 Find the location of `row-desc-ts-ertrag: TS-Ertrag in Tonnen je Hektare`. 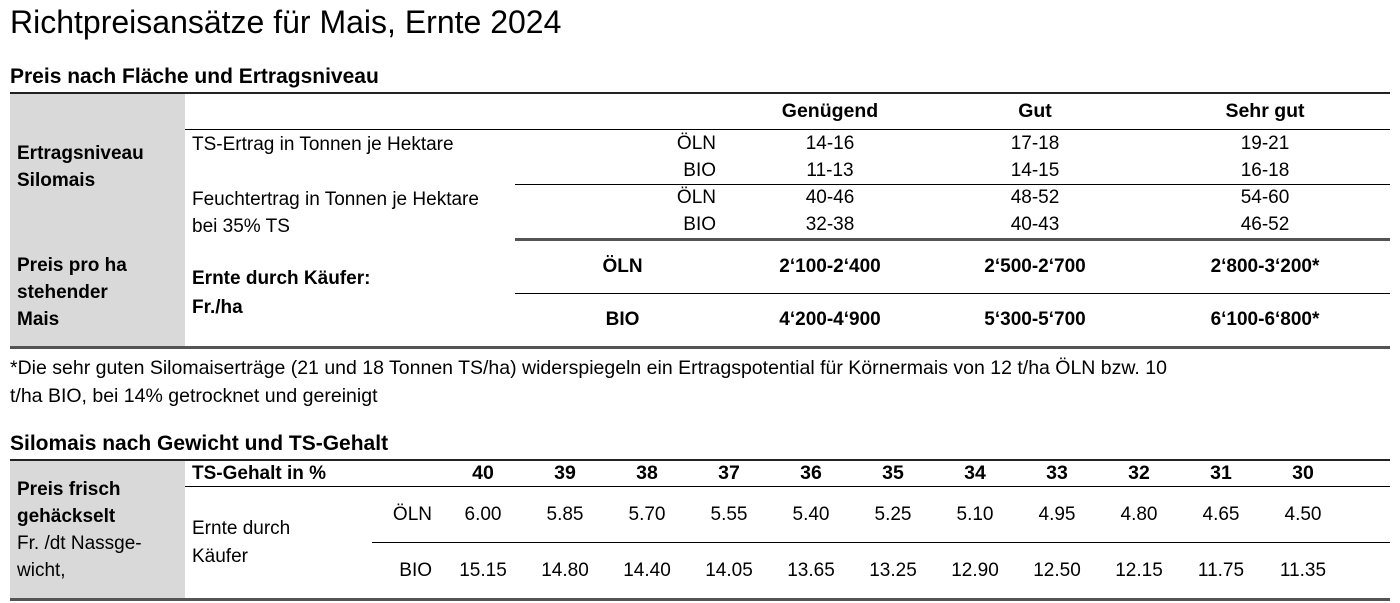

row-desc-ts-ertrag: TS-Ertrag in Tonnen je Hektare is located at coordinates (350, 157).